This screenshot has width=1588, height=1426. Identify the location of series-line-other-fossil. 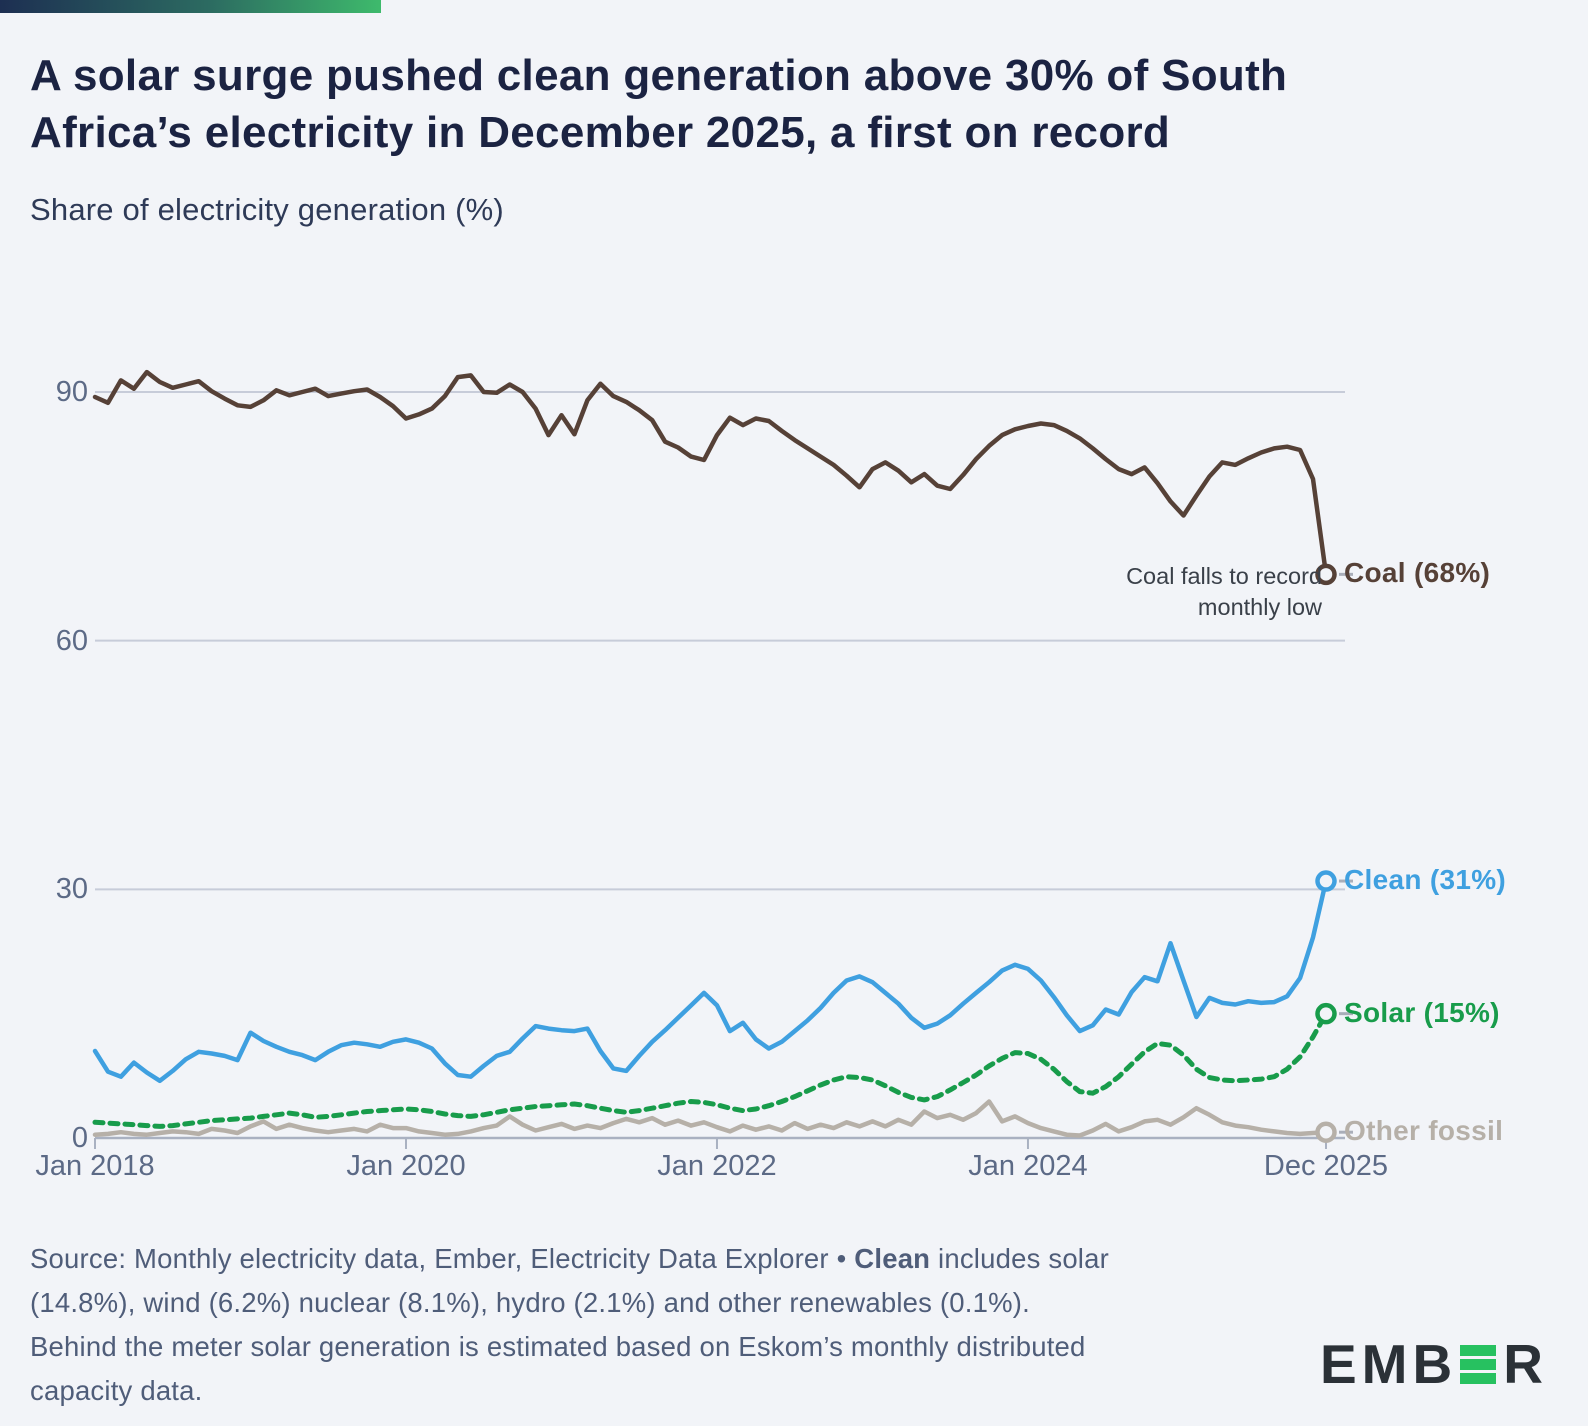
(710, 1118).